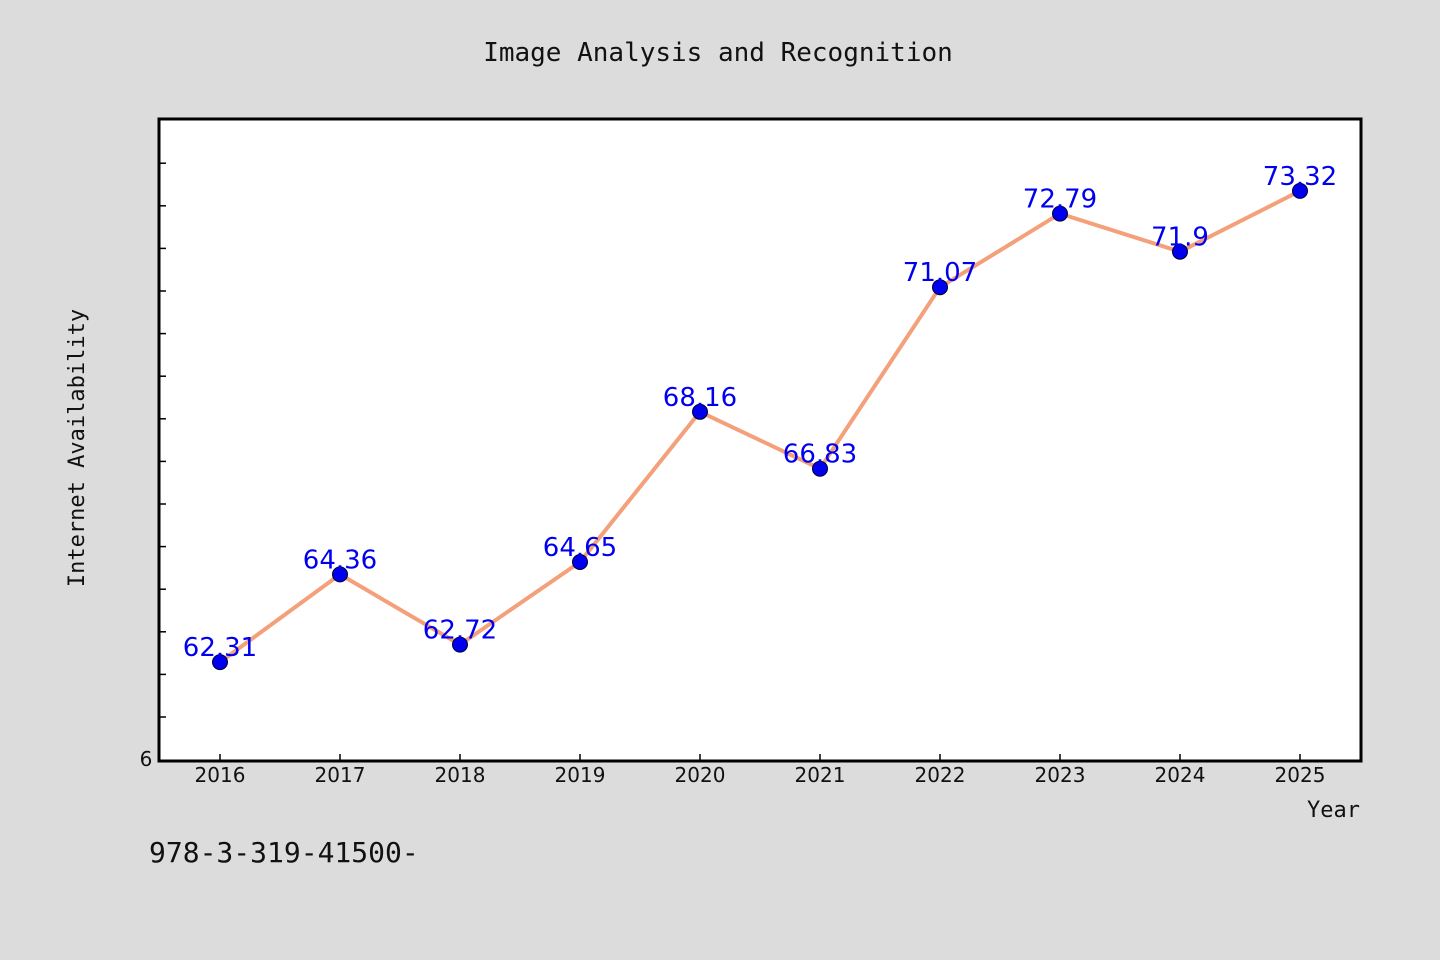 The height and width of the screenshot is (960, 1440). What do you see at coordinates (162, 440) in the screenshot?
I see `y-axis-ticks` at bounding box center [162, 440].